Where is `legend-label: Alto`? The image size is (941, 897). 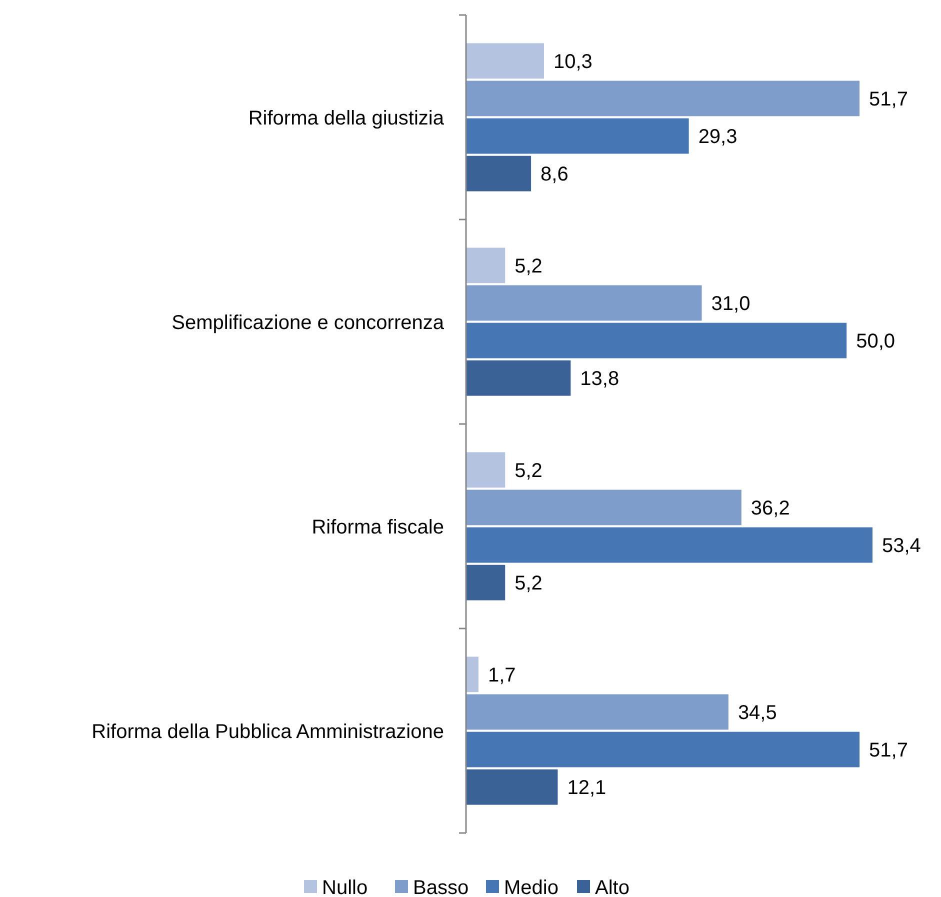 legend-label: Alto is located at coordinates (612, 887).